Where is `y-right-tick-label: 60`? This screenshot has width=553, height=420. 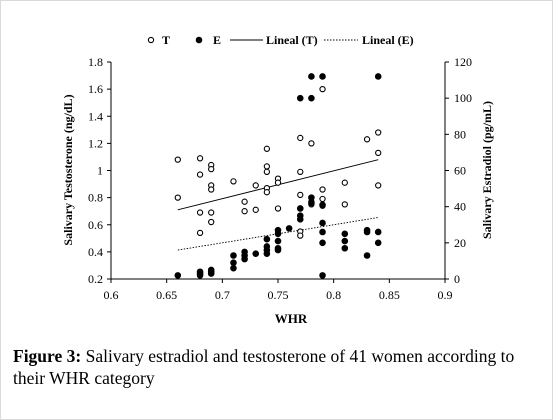
y-right-tick-label: 60 is located at coordinates (460, 171).